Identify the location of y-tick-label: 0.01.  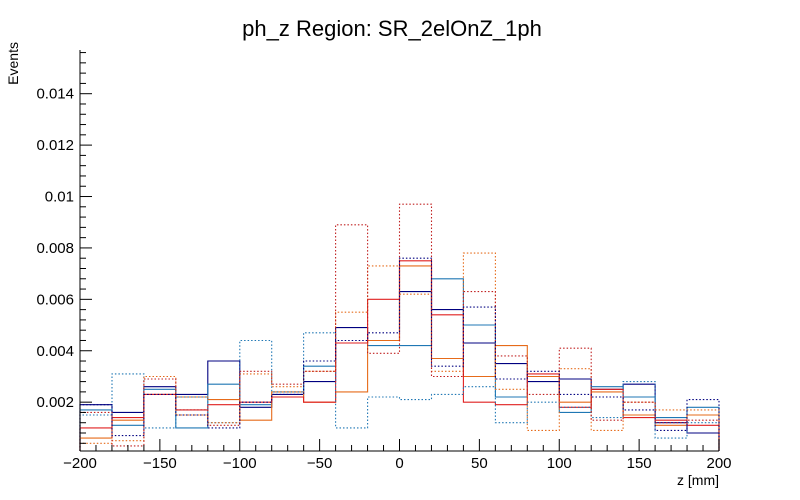
(59, 197).